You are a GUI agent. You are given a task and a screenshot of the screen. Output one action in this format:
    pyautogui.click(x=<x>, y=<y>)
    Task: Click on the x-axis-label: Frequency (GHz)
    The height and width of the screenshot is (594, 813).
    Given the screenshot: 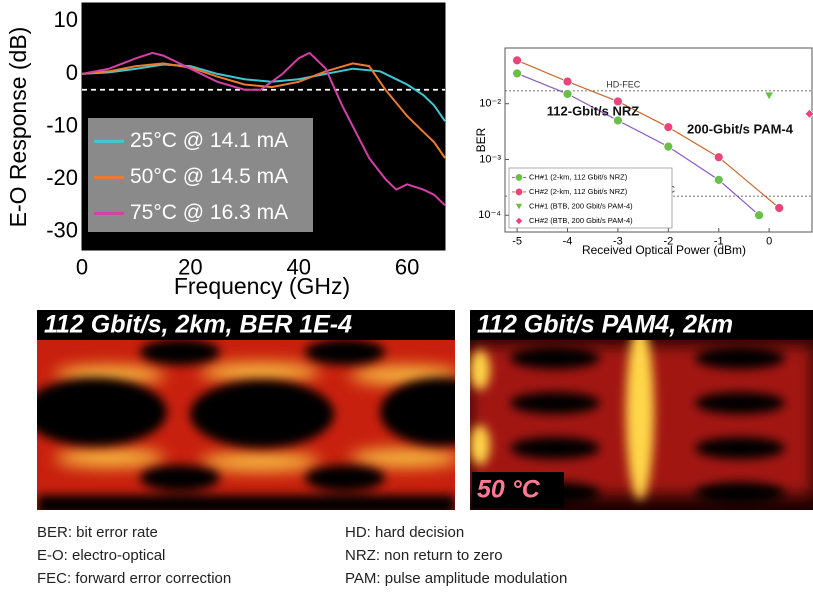 What is the action you would take?
    pyautogui.click(x=262, y=286)
    